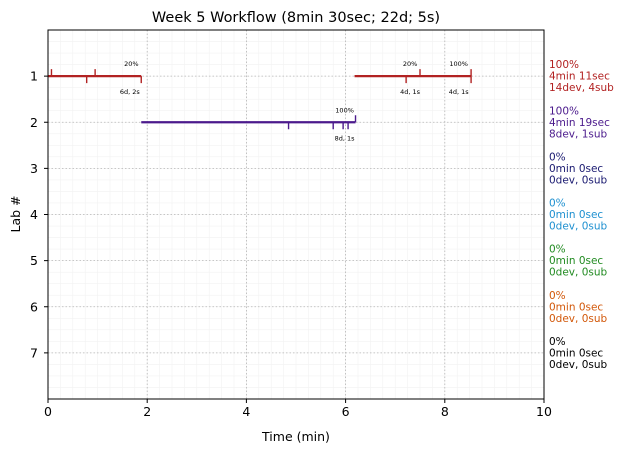 The width and height of the screenshot is (627, 457). What do you see at coordinates (34, 214) in the screenshot?
I see `y-tick-label: 4` at bounding box center [34, 214].